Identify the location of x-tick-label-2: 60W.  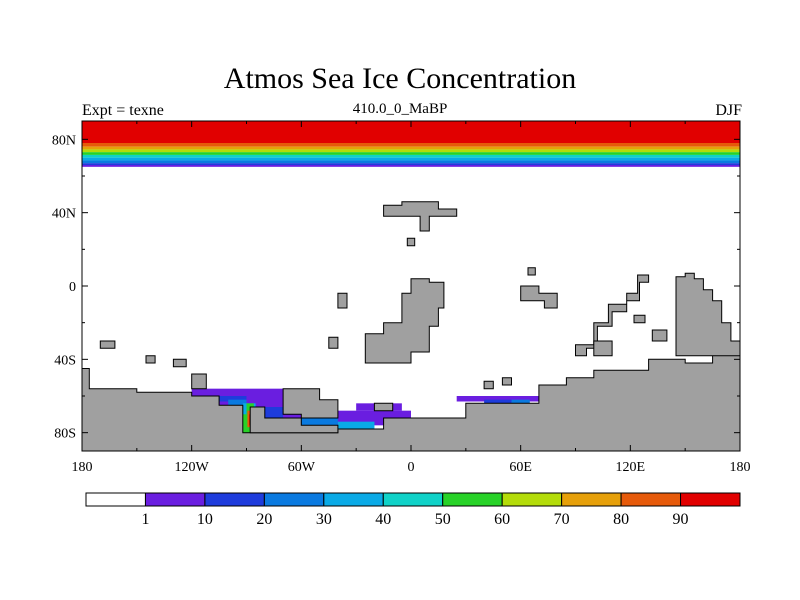
(302, 467).